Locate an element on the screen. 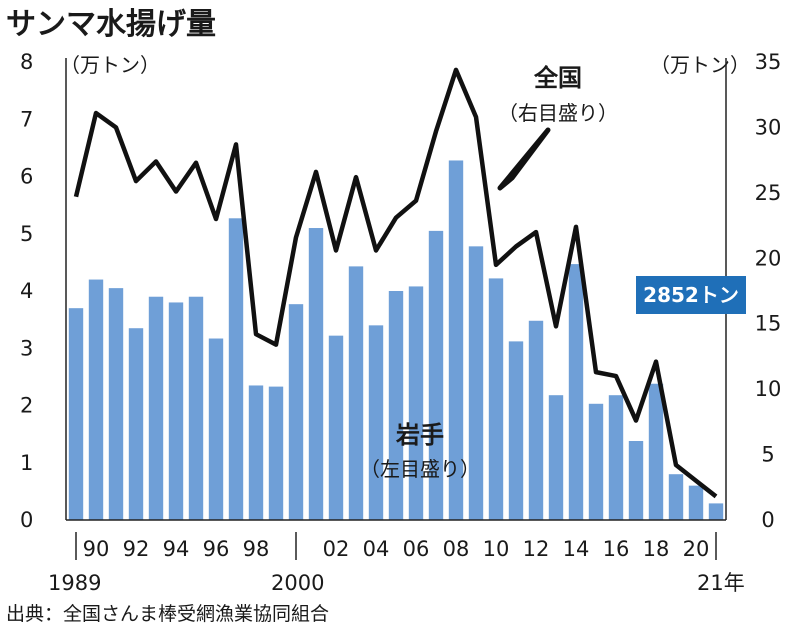 The width and height of the screenshot is (800, 637). x-tick-label: 20 is located at coordinates (696, 549).